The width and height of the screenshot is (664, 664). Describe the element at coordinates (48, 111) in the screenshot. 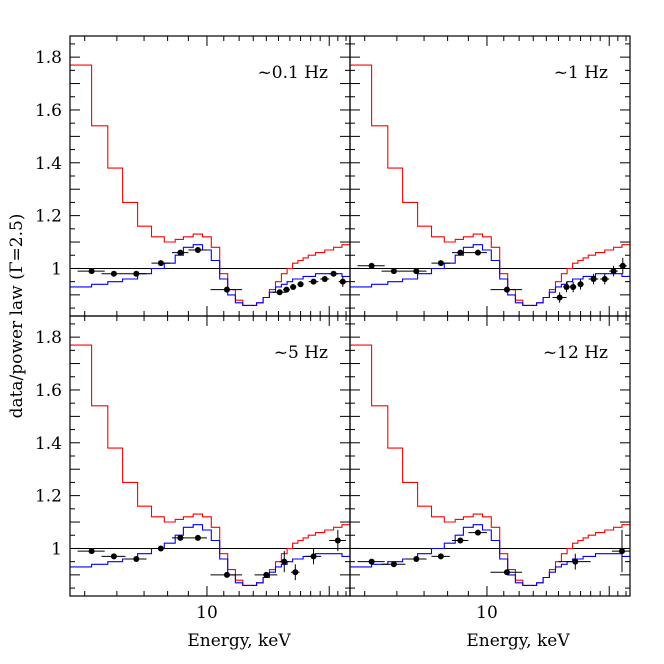

I see `y-tick-label: 1.6` at that location.